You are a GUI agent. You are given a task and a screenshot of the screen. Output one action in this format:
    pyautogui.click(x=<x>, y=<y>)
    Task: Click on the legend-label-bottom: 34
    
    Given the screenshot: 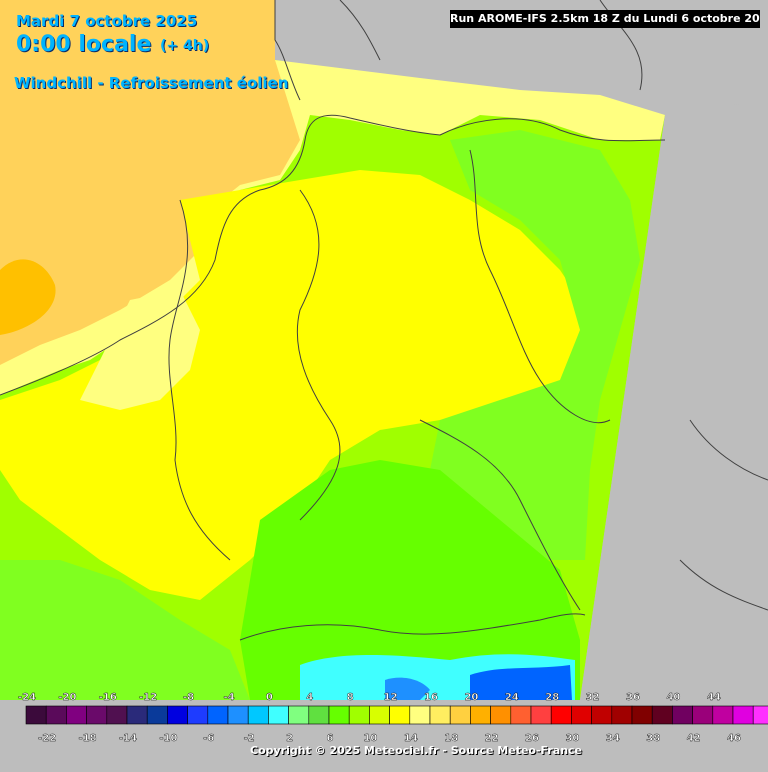 What is the action you would take?
    pyautogui.click(x=613, y=738)
    